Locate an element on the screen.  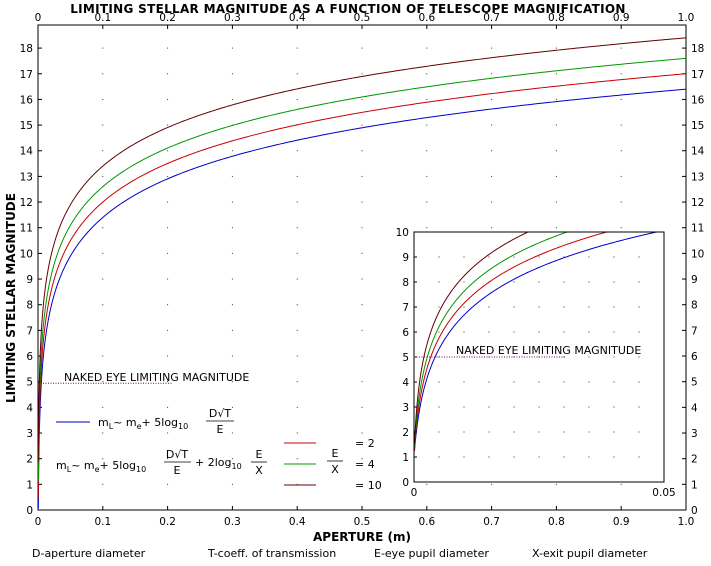
x-tick-label: 0 is located at coordinates (38, 522).